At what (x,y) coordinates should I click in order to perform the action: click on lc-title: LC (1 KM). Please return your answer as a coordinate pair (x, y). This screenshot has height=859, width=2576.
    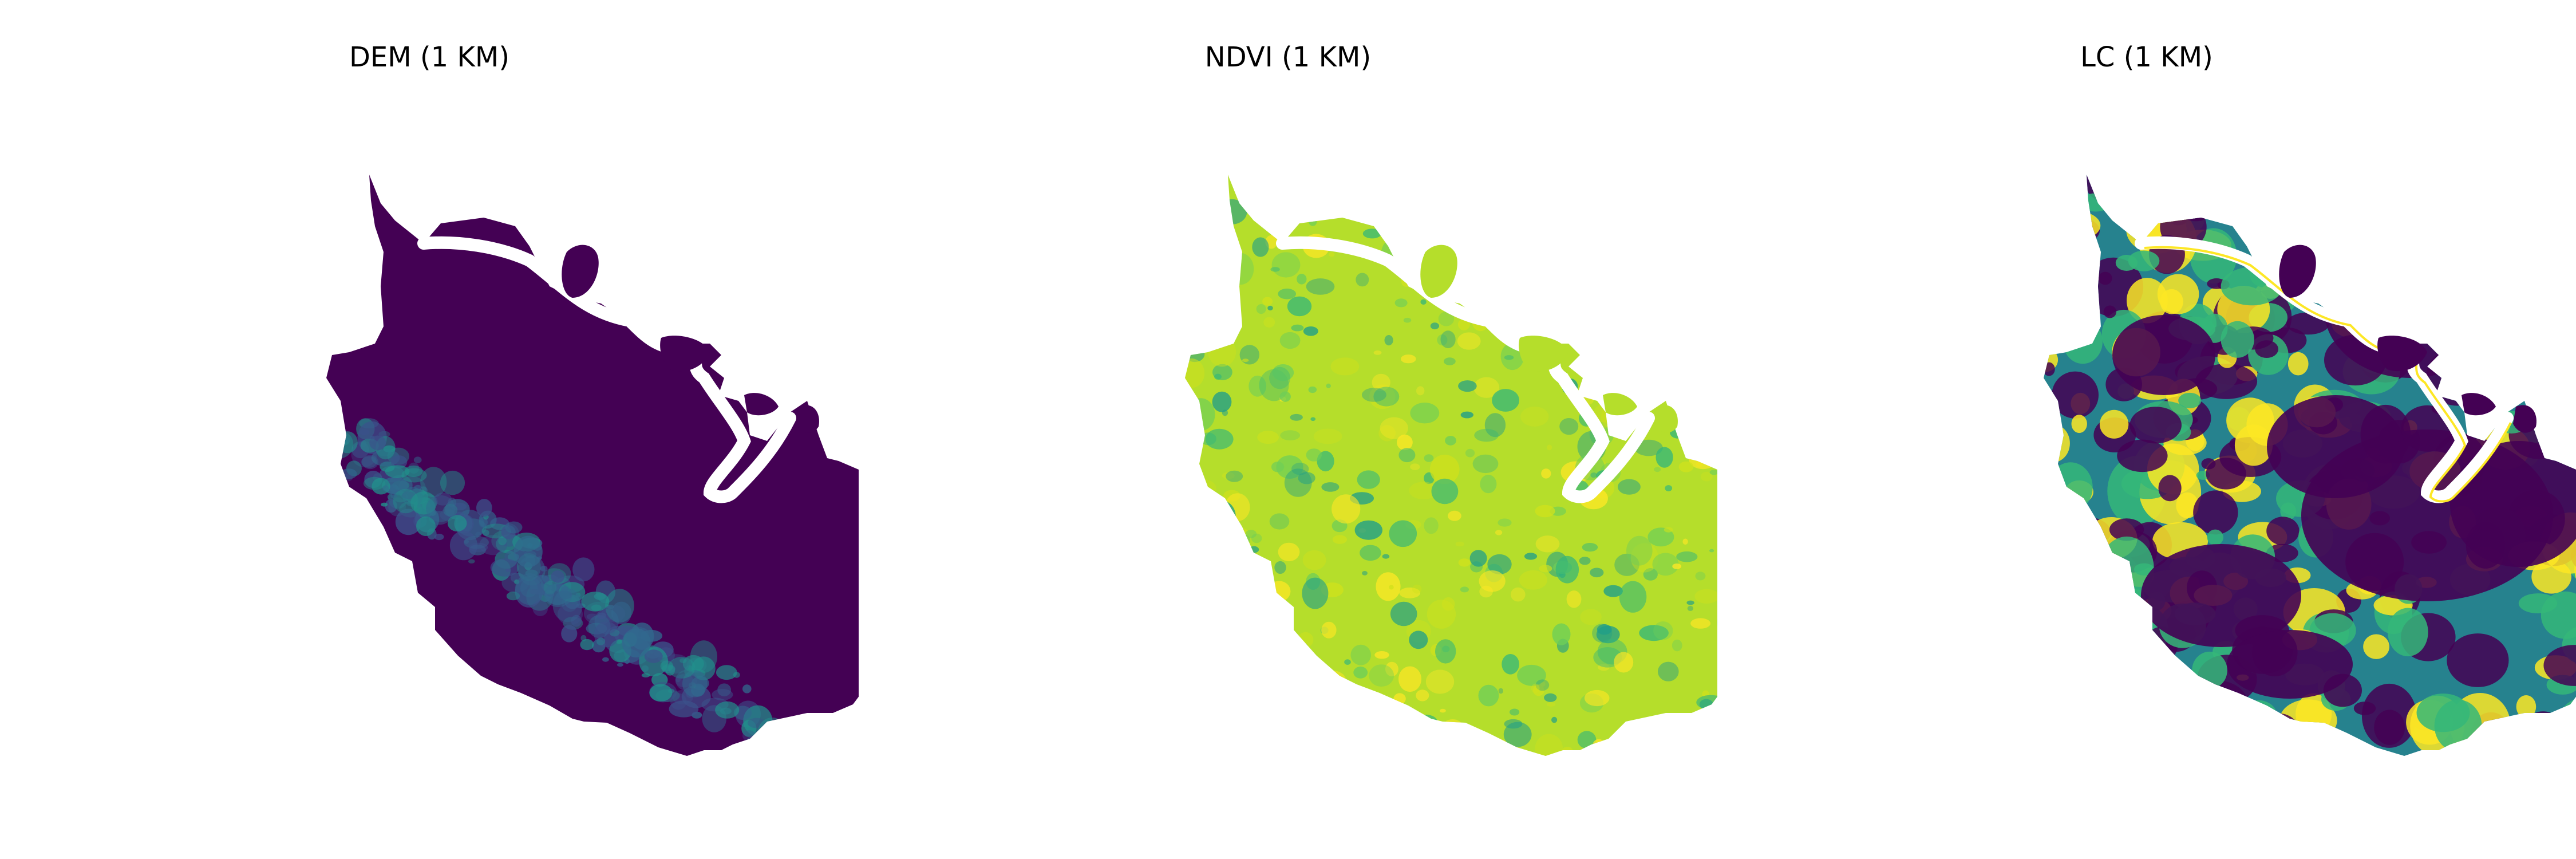
    Looking at the image, I should click on (2146, 57).